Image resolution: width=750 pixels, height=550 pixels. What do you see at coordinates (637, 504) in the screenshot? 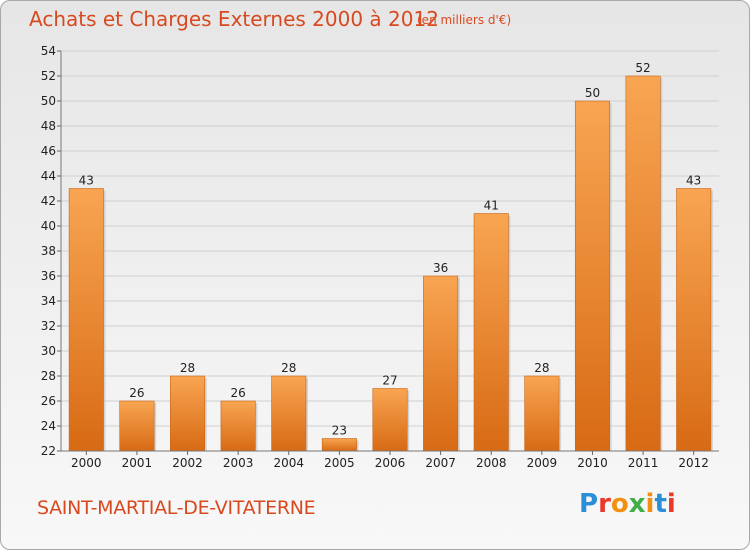
I see `logo-letter: x` at bounding box center [637, 504].